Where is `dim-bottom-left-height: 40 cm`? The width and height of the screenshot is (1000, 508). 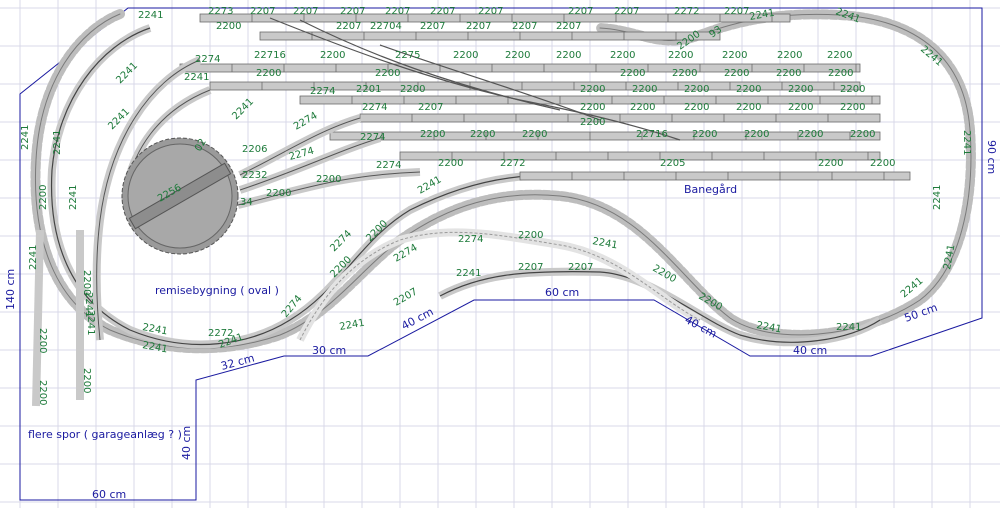
dim-bottom-left-height: 40 cm is located at coordinates (186, 443).